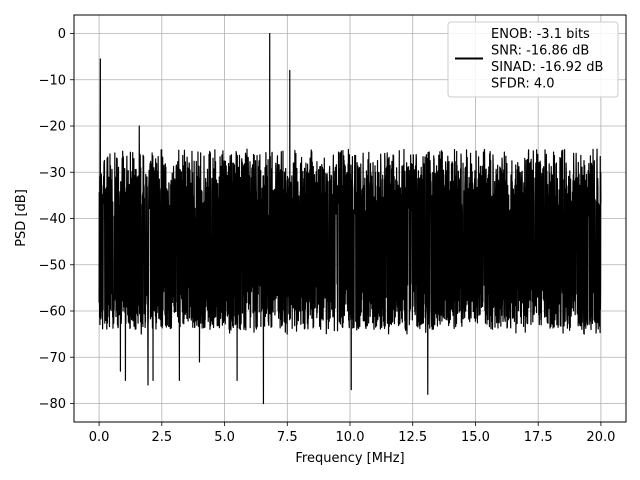 The image size is (640, 480). Describe the element at coordinates (224, 437) in the screenshot. I see `x-tick-label: 5.0` at that location.